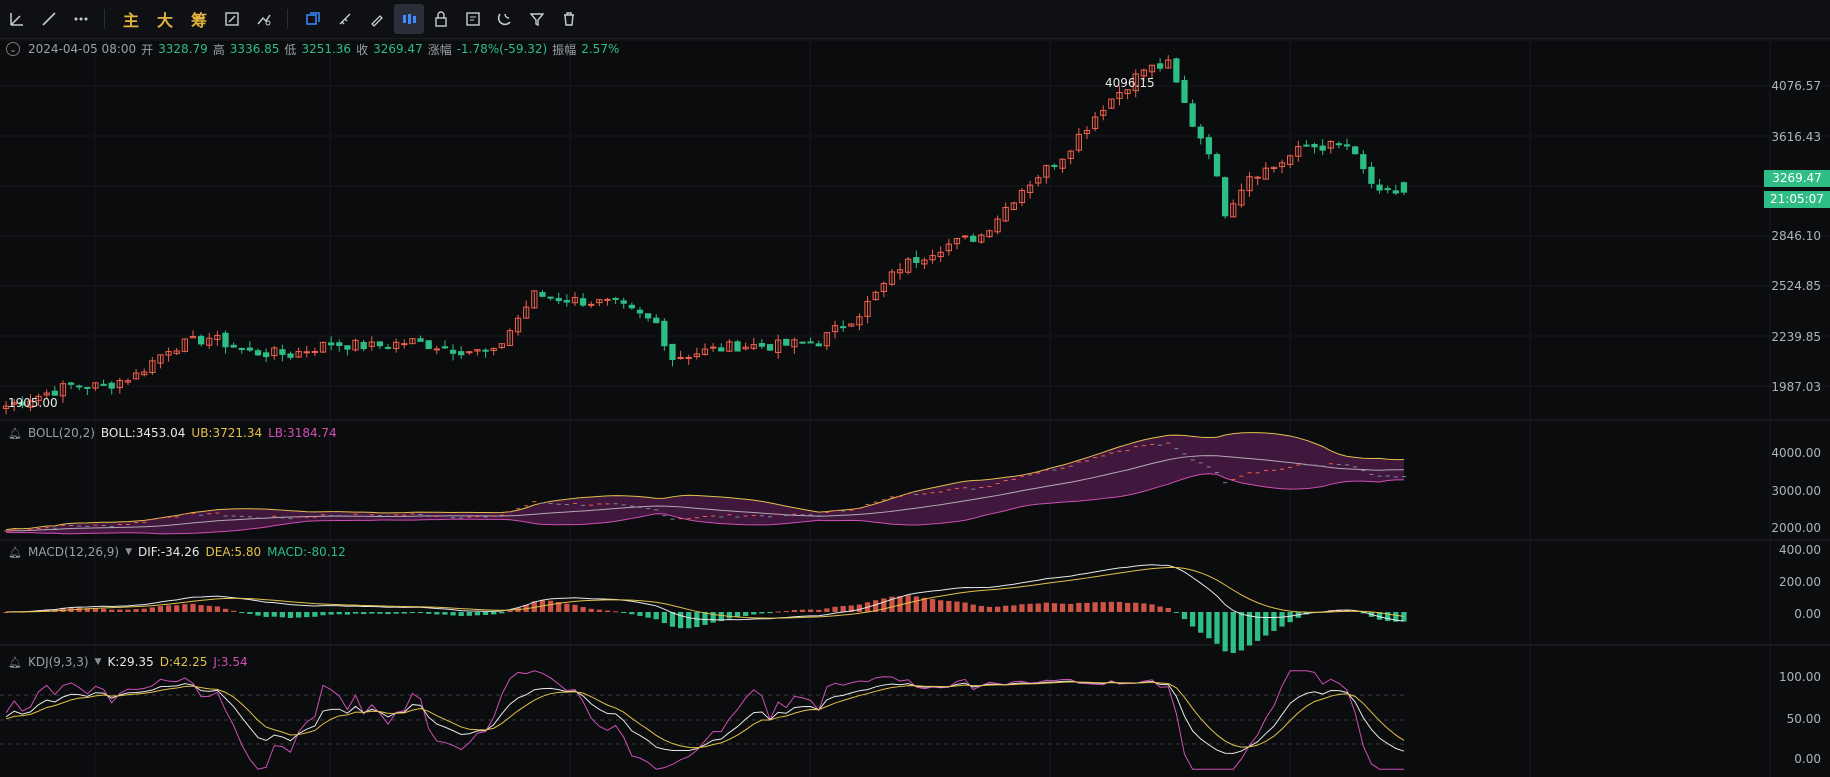  I want to click on filter-icon, so click(537, 19).